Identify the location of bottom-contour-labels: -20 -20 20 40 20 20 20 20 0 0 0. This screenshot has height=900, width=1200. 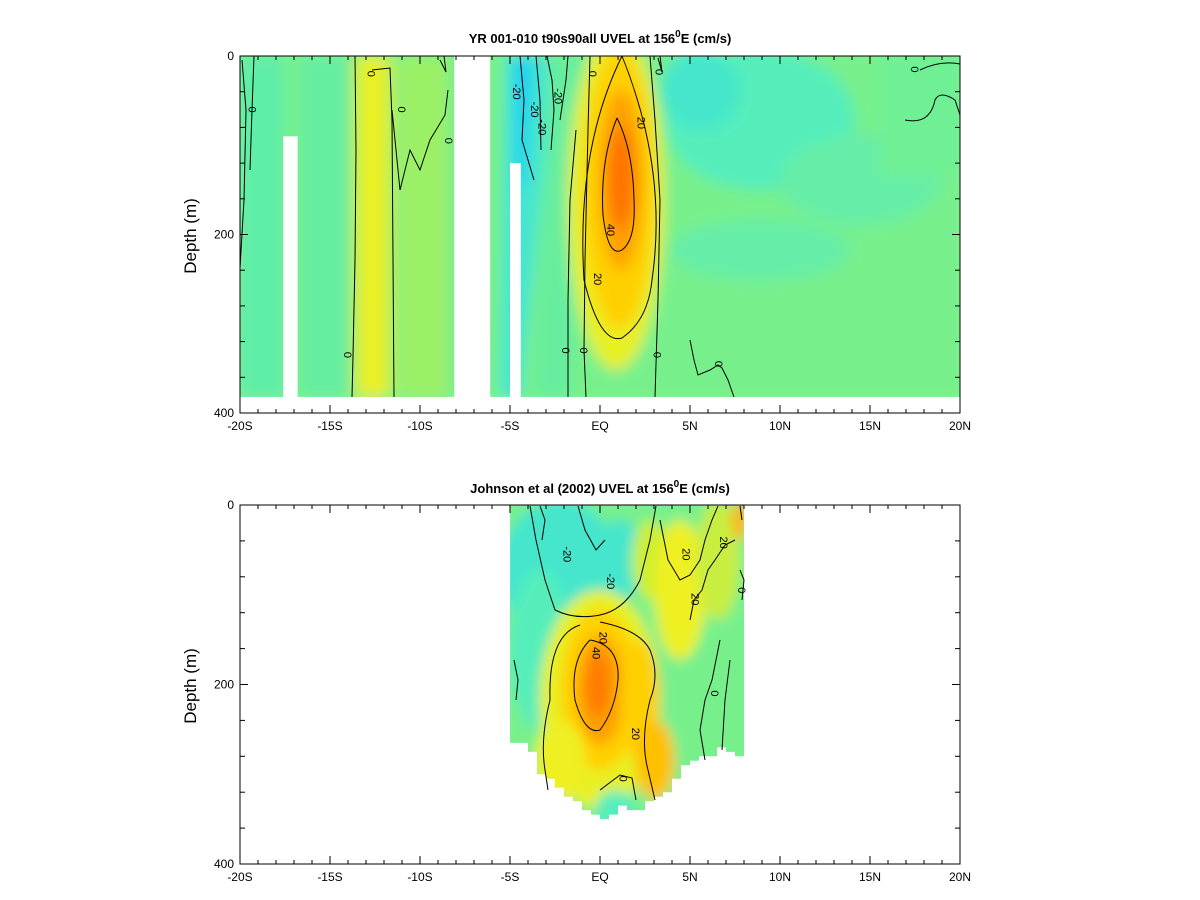
(654, 659).